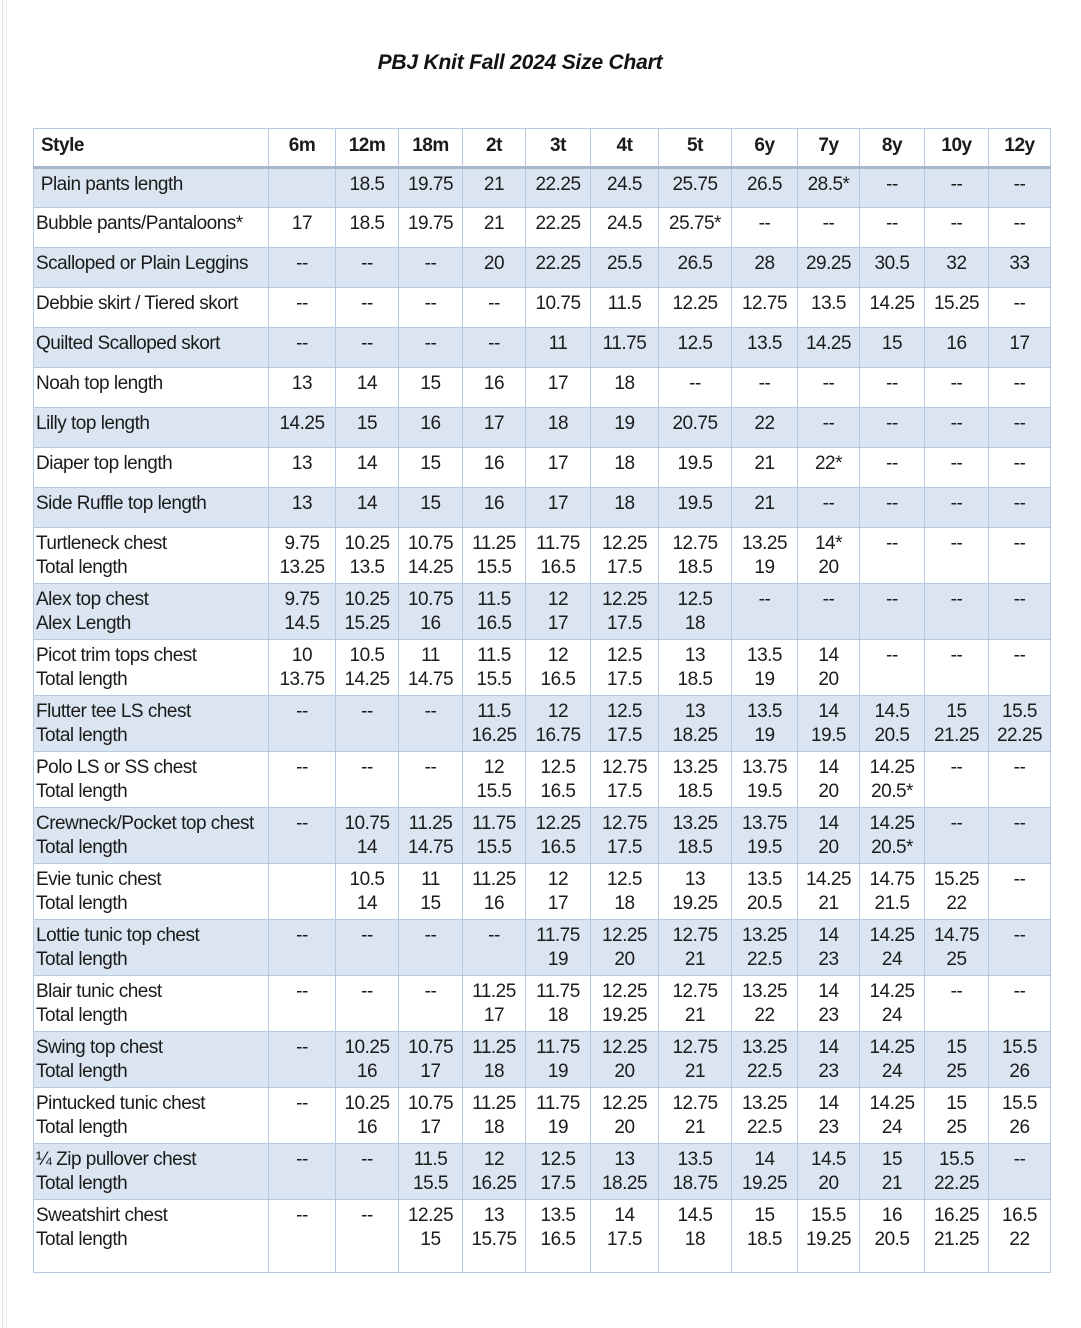 This screenshot has height=1328, width=1081. What do you see at coordinates (302, 507) in the screenshot?
I see `value-cell: 13` at bounding box center [302, 507].